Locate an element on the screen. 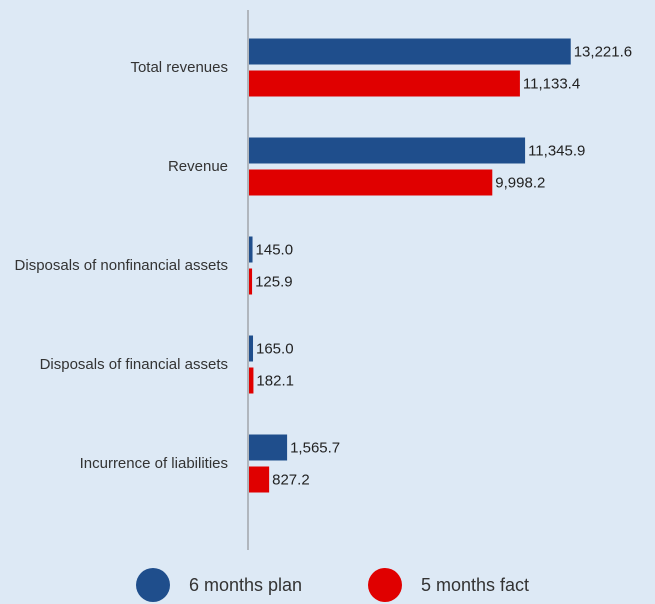 This screenshot has width=655, height=604. value-label: 9,998.2 is located at coordinates (520, 182).